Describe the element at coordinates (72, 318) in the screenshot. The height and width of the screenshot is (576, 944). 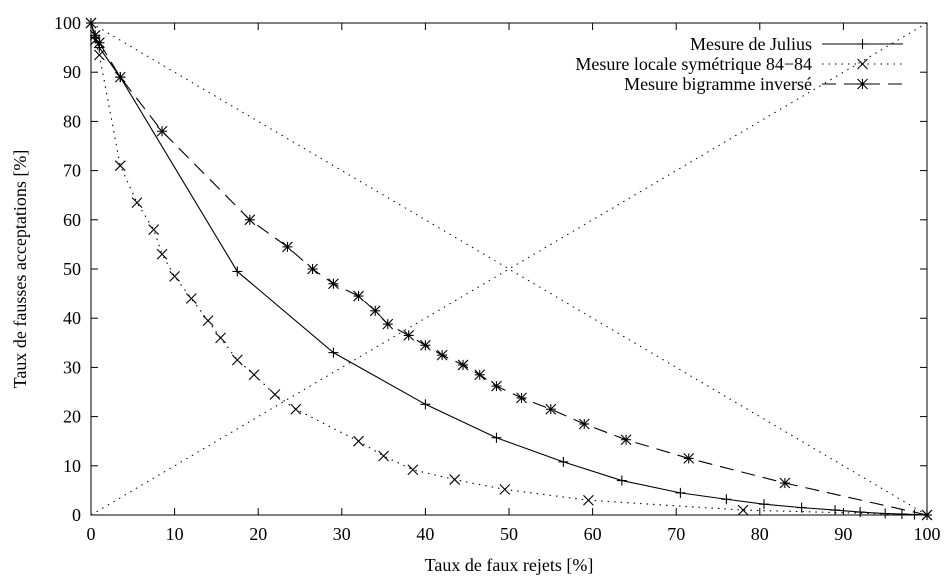
I see `y-tick-label: 40` at that location.